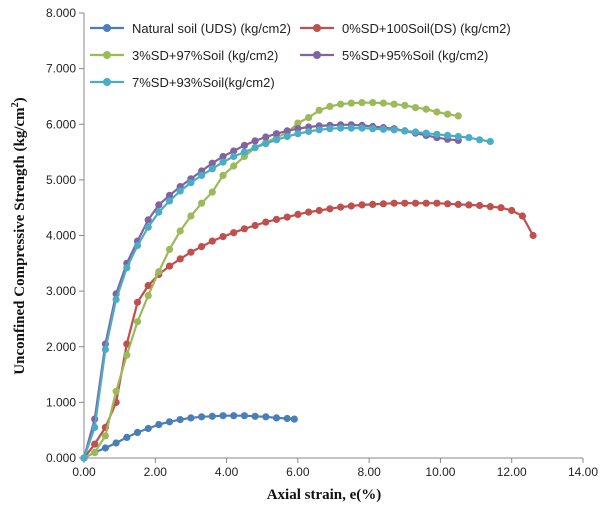 The height and width of the screenshot is (510, 600). I want to click on legend-label: 0%SD+100Soil(DS) (kg/cm2), so click(426, 28).